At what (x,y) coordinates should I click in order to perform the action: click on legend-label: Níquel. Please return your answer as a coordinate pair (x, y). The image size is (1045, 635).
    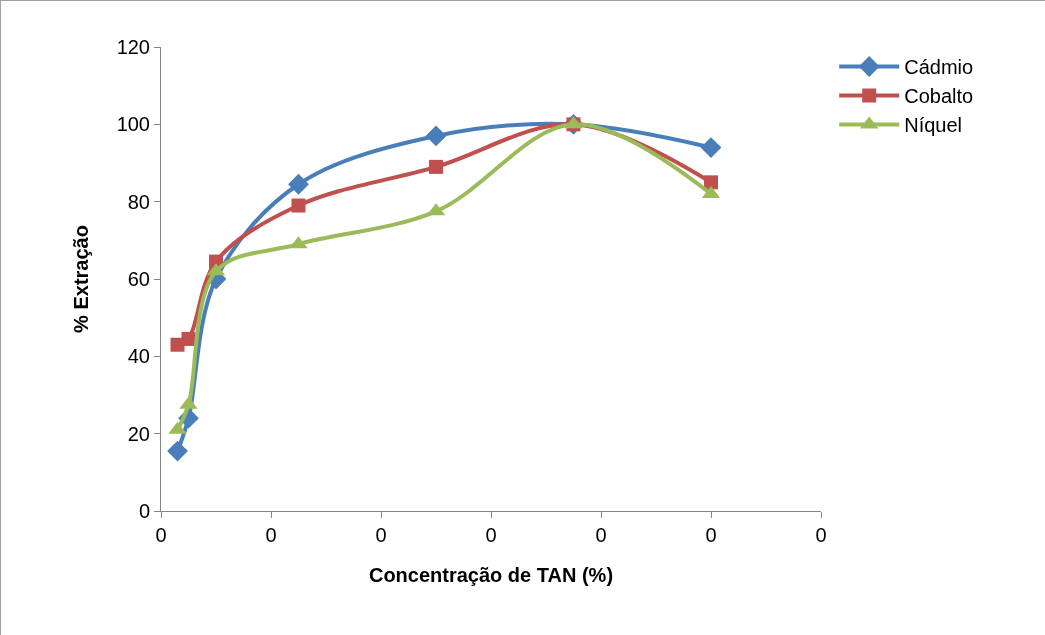
    Looking at the image, I should click on (933, 125).